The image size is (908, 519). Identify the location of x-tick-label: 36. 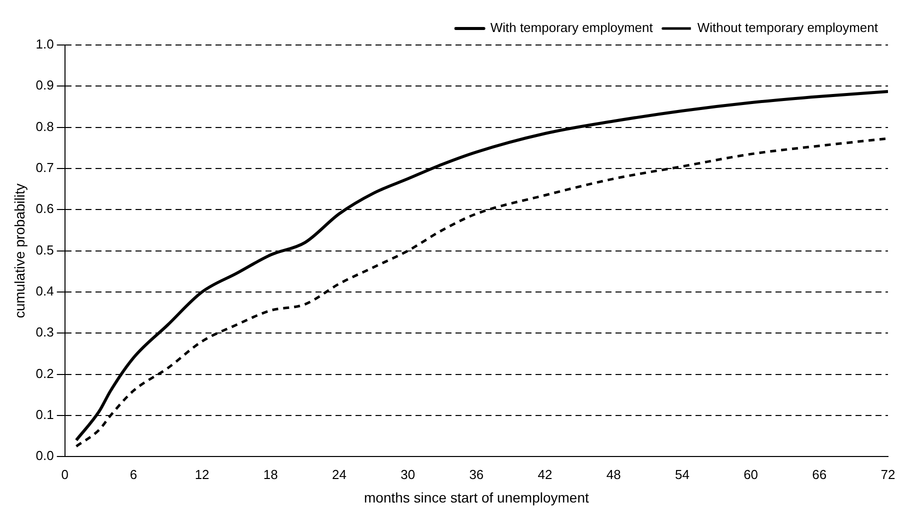
(476, 474).